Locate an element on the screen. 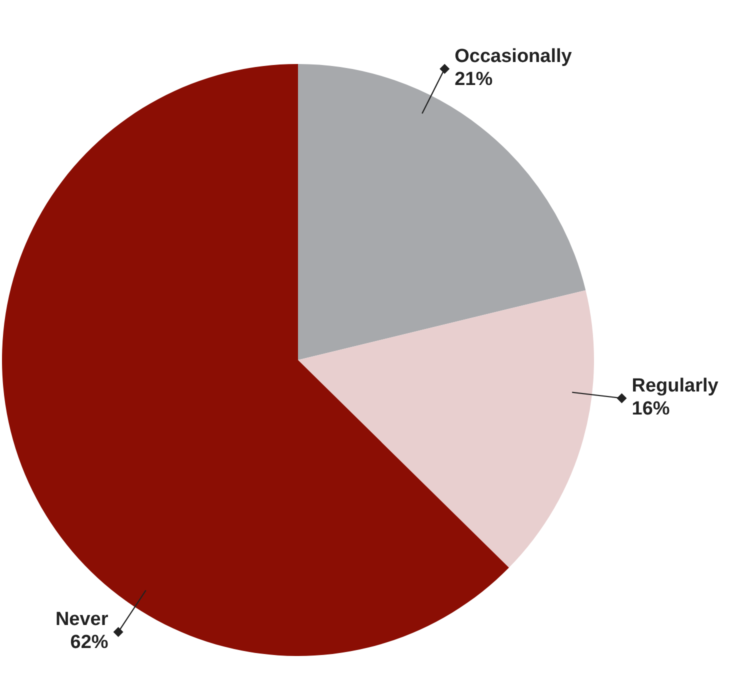 This screenshot has height=675, width=735. slice-label: Regularly is located at coordinates (675, 385).